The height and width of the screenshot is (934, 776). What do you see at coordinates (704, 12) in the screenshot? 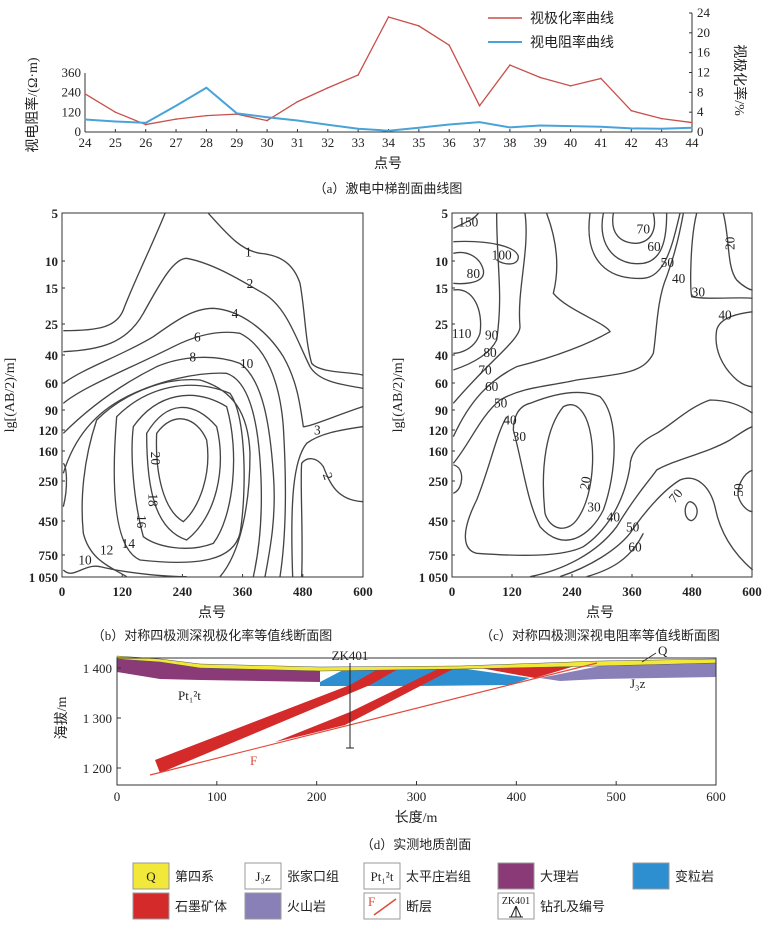
I see `right-y-tick-label: 24` at bounding box center [704, 12].